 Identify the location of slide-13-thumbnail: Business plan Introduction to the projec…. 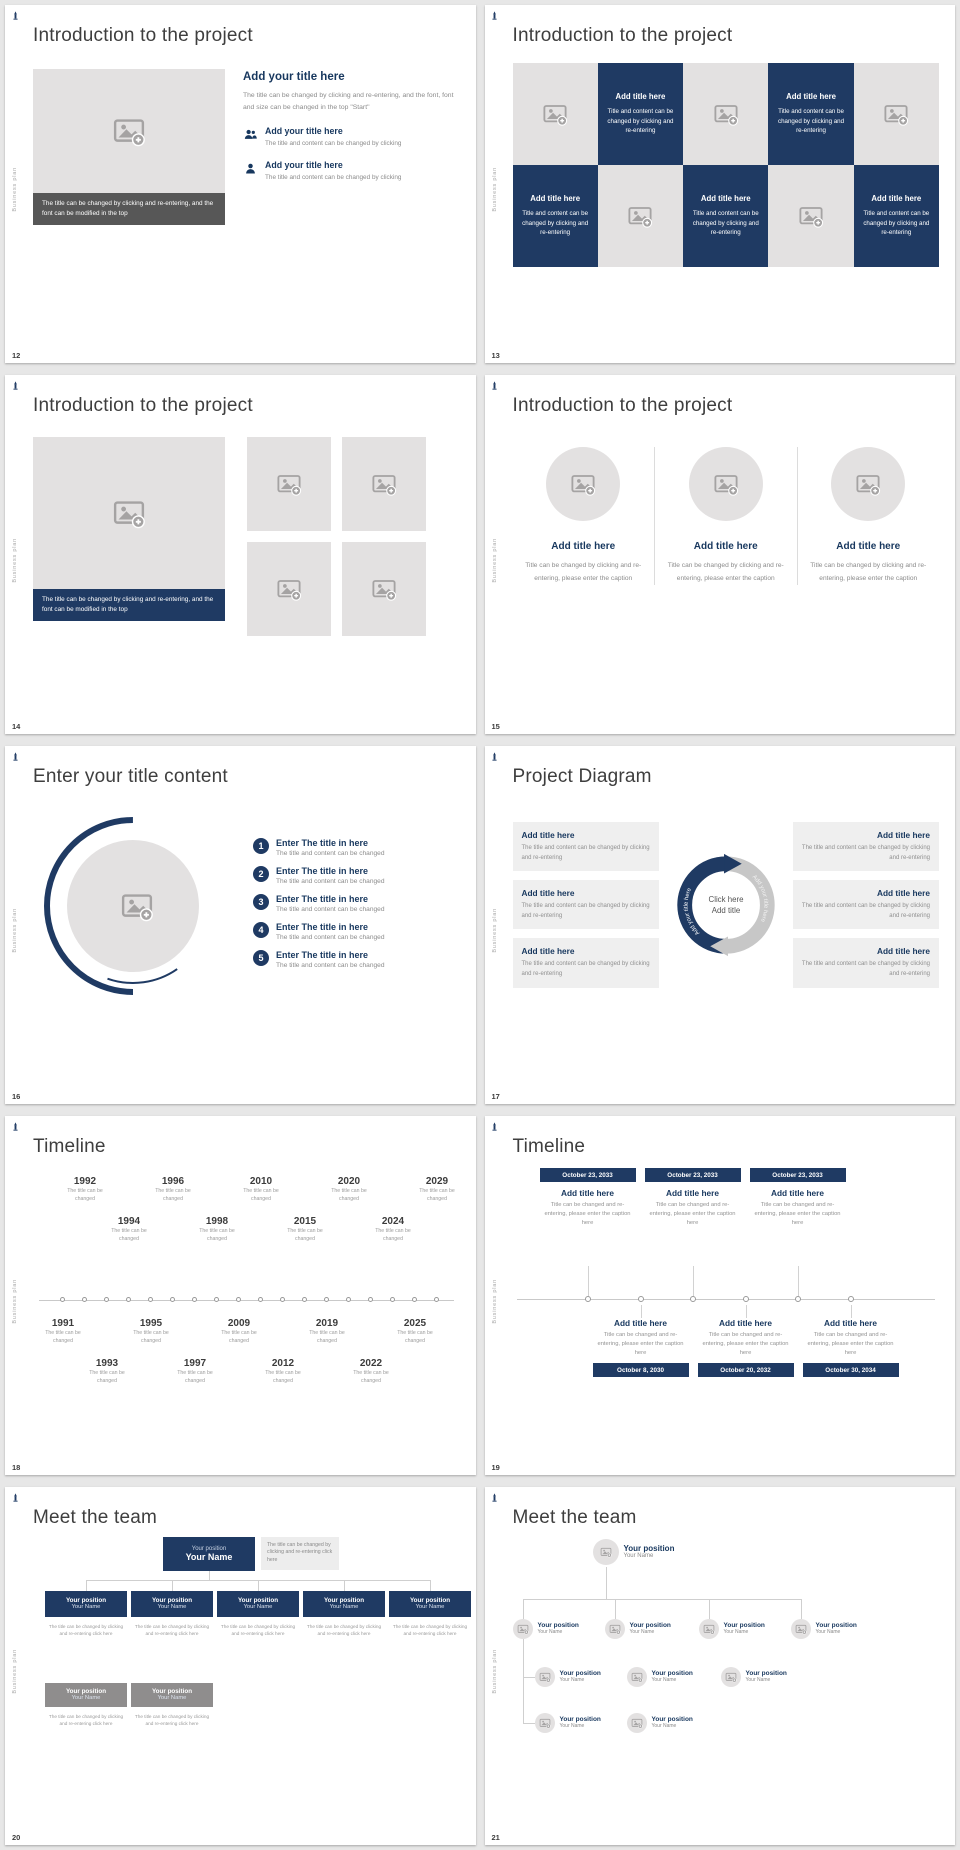
(719, 184).